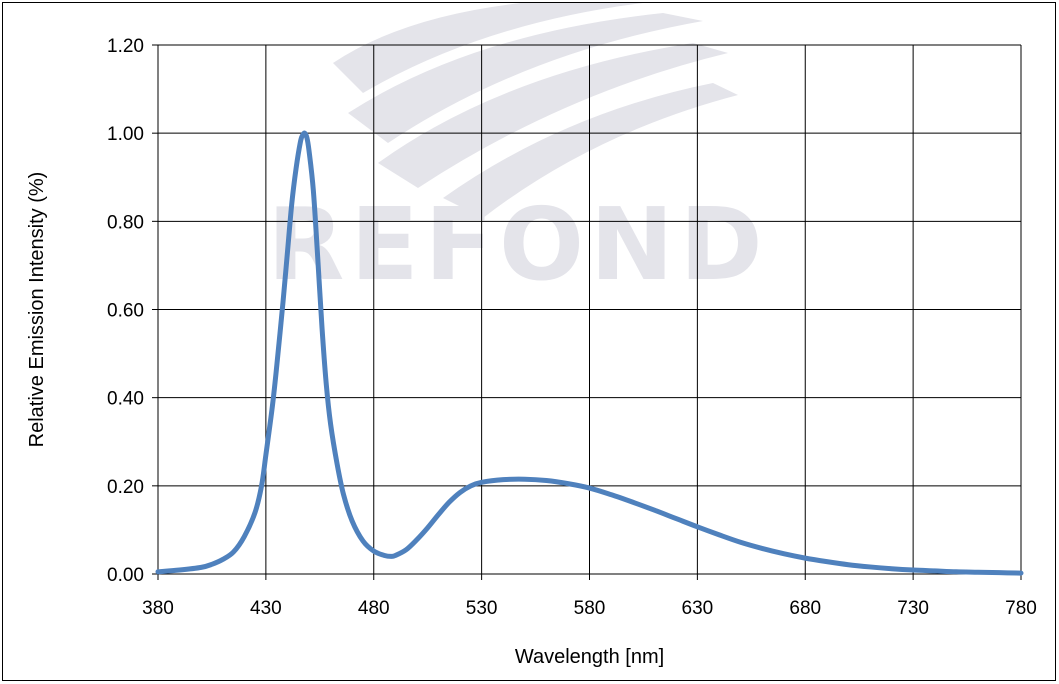 This screenshot has height=684, width=1059. Describe the element at coordinates (517, 244) in the screenshot. I see `watermark-logo-text: REFOND` at that location.